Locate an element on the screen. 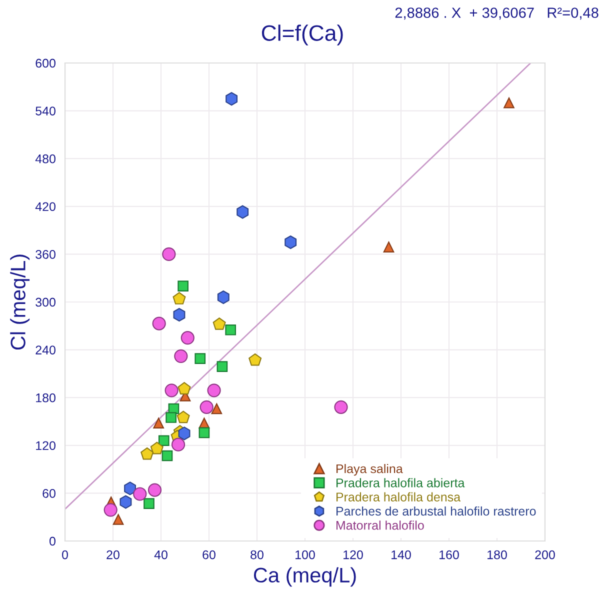  x-tick-label: 200 is located at coordinates (545, 555).